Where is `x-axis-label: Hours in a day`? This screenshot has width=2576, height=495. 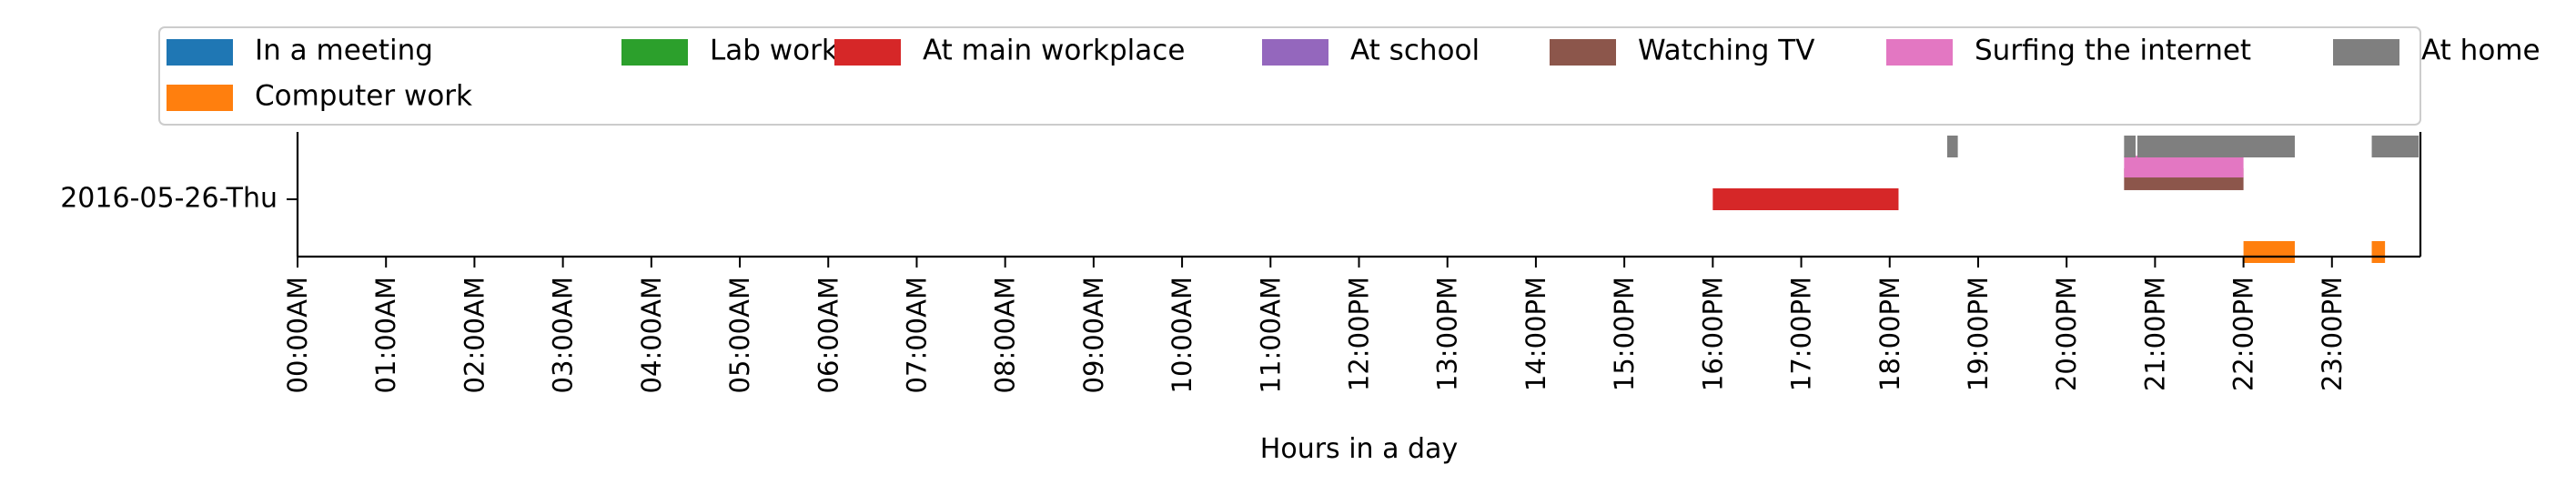
x-axis-label: Hours in a day is located at coordinates (1359, 449).